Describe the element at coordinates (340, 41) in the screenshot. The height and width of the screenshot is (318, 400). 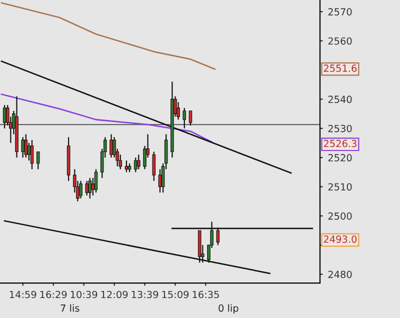
I see `y-tick-label: 2560` at that location.